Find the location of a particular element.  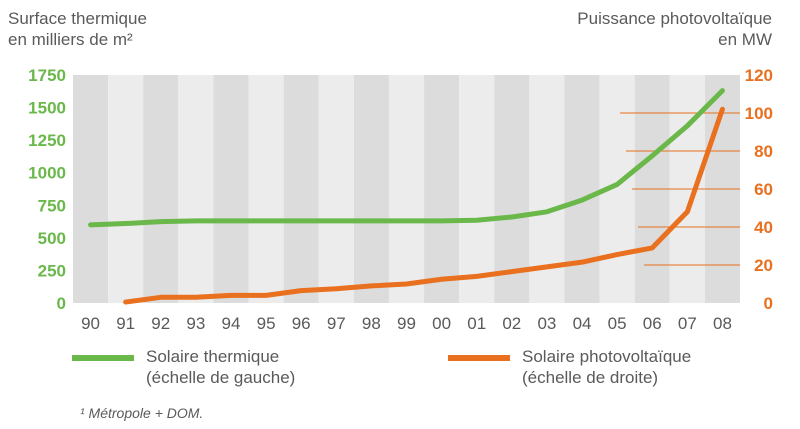

y-right-tick-label: 40 is located at coordinates (763, 227).